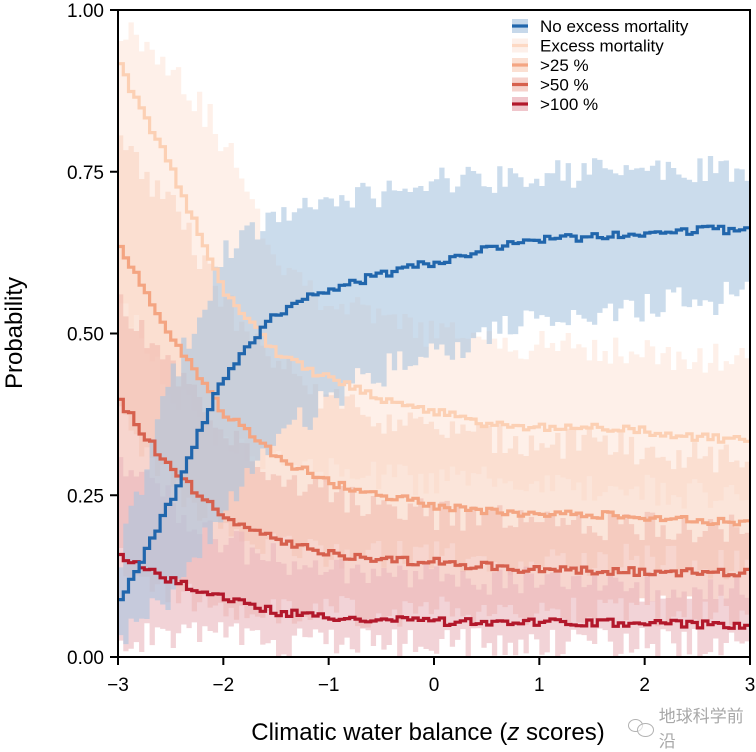 The height and width of the screenshot is (752, 756). I want to click on y-axis-ticks: 0.00 0.25 0.50 0.75 1.00, so click(92, 335).